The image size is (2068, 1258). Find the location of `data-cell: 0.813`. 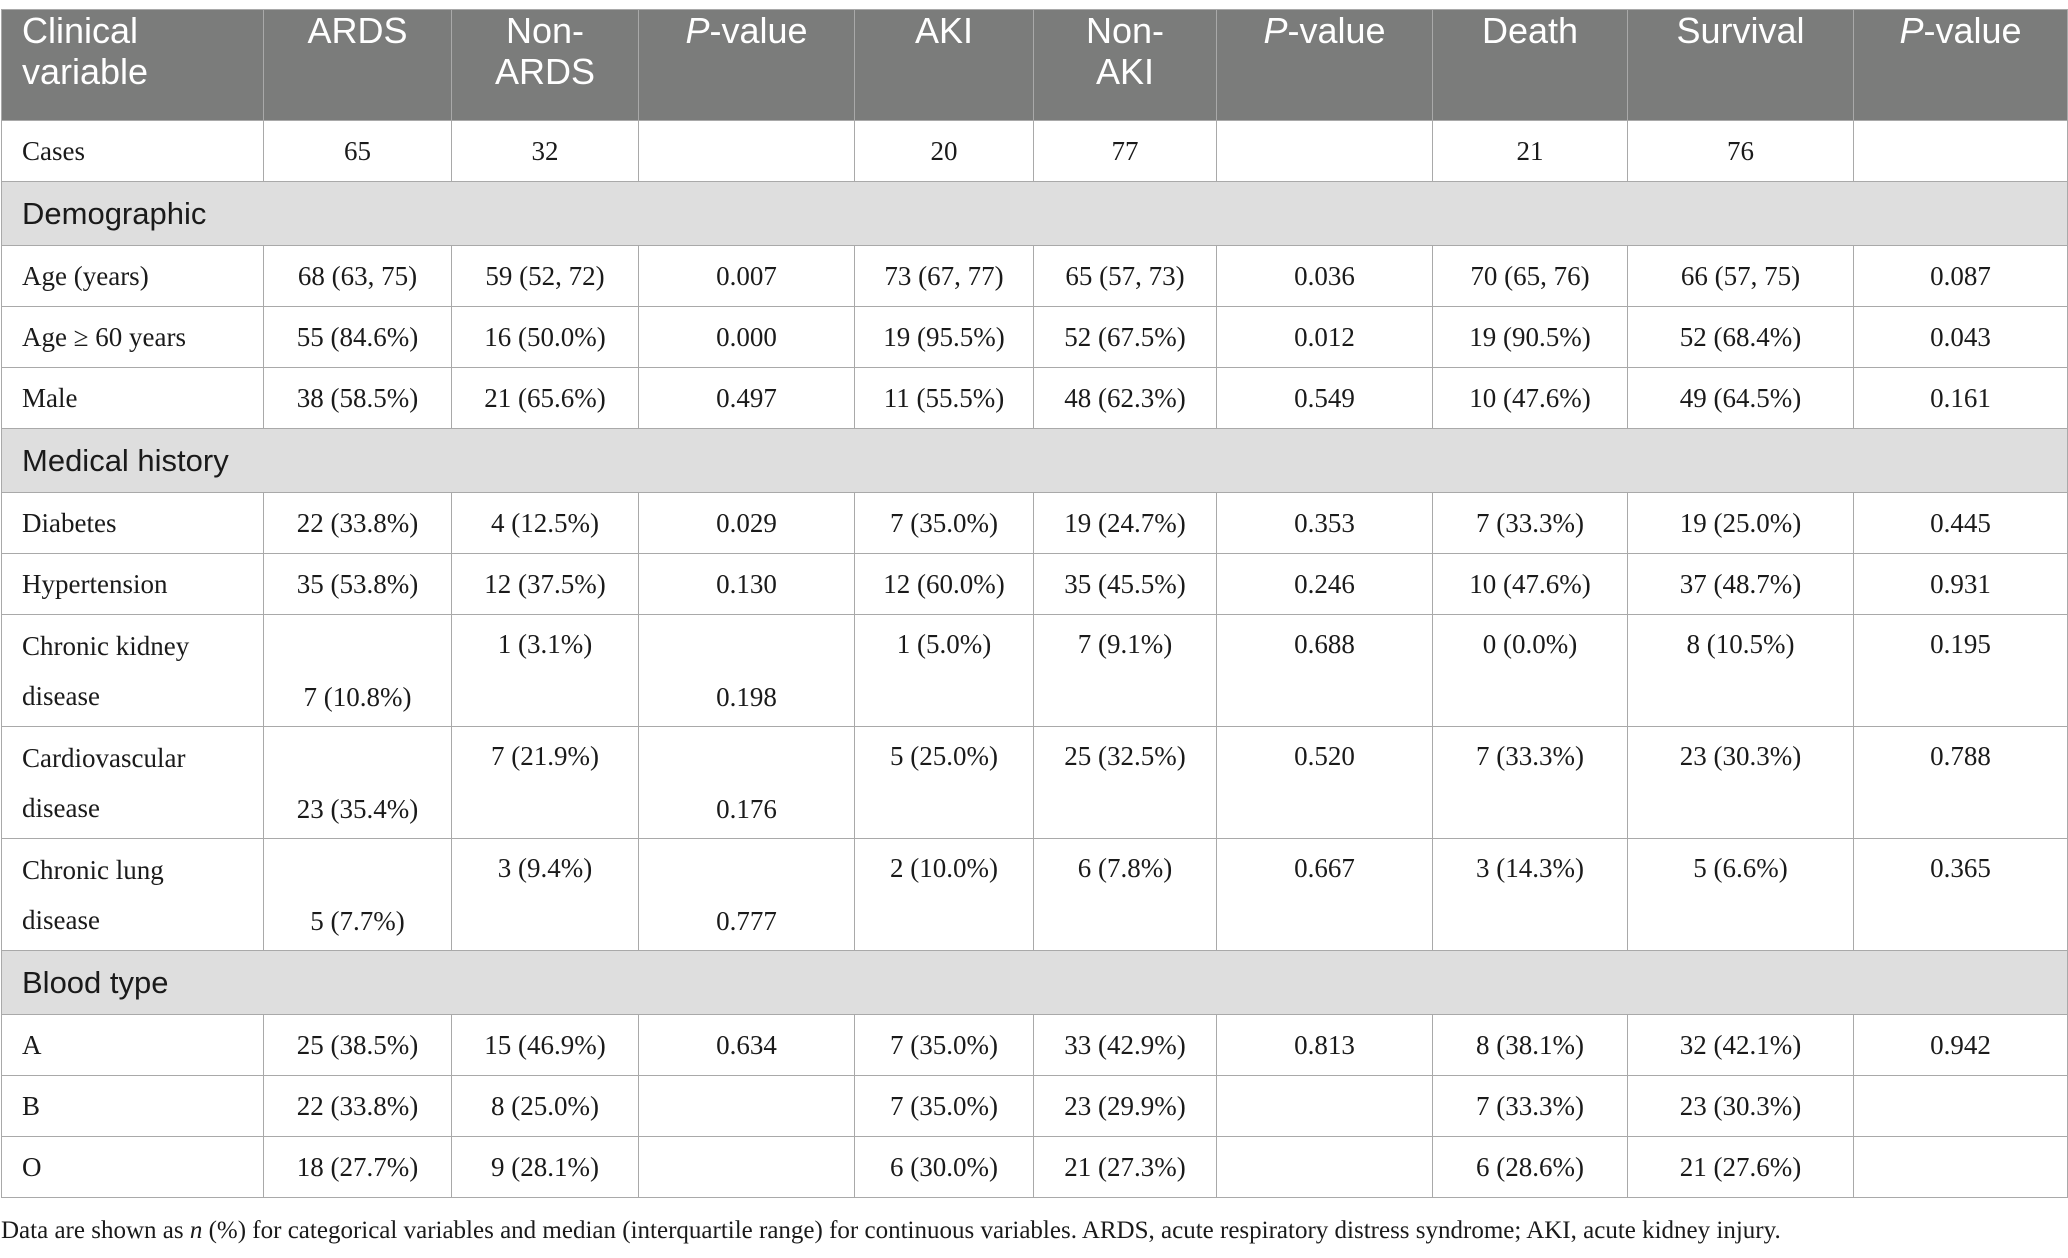

data-cell: 0.813 is located at coordinates (1324, 1045).